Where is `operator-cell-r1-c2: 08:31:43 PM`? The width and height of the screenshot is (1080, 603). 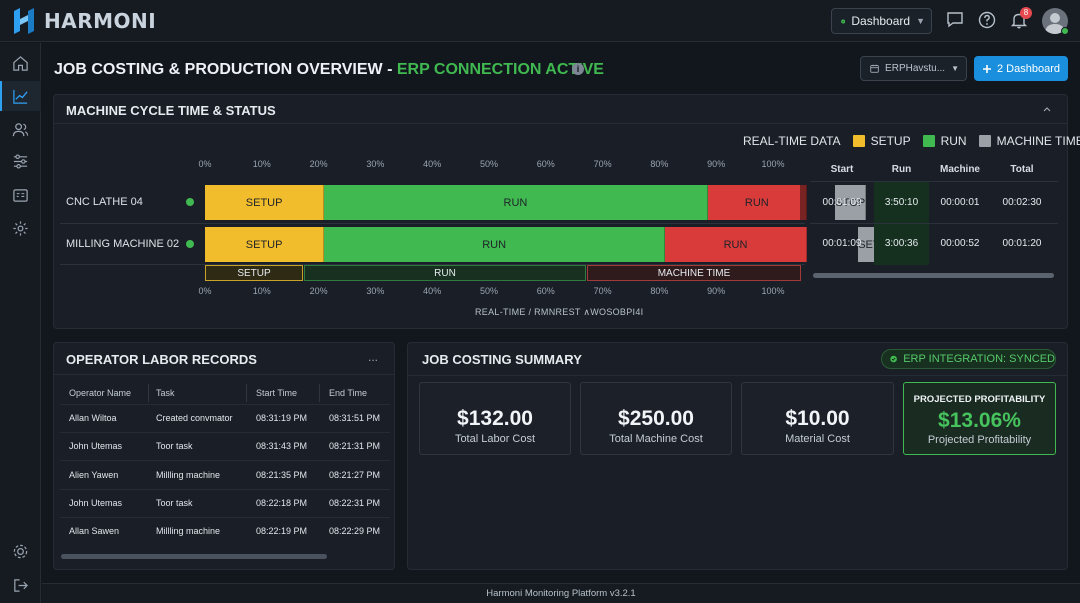 operator-cell-r1-c2: 08:31:43 PM is located at coordinates (282, 446).